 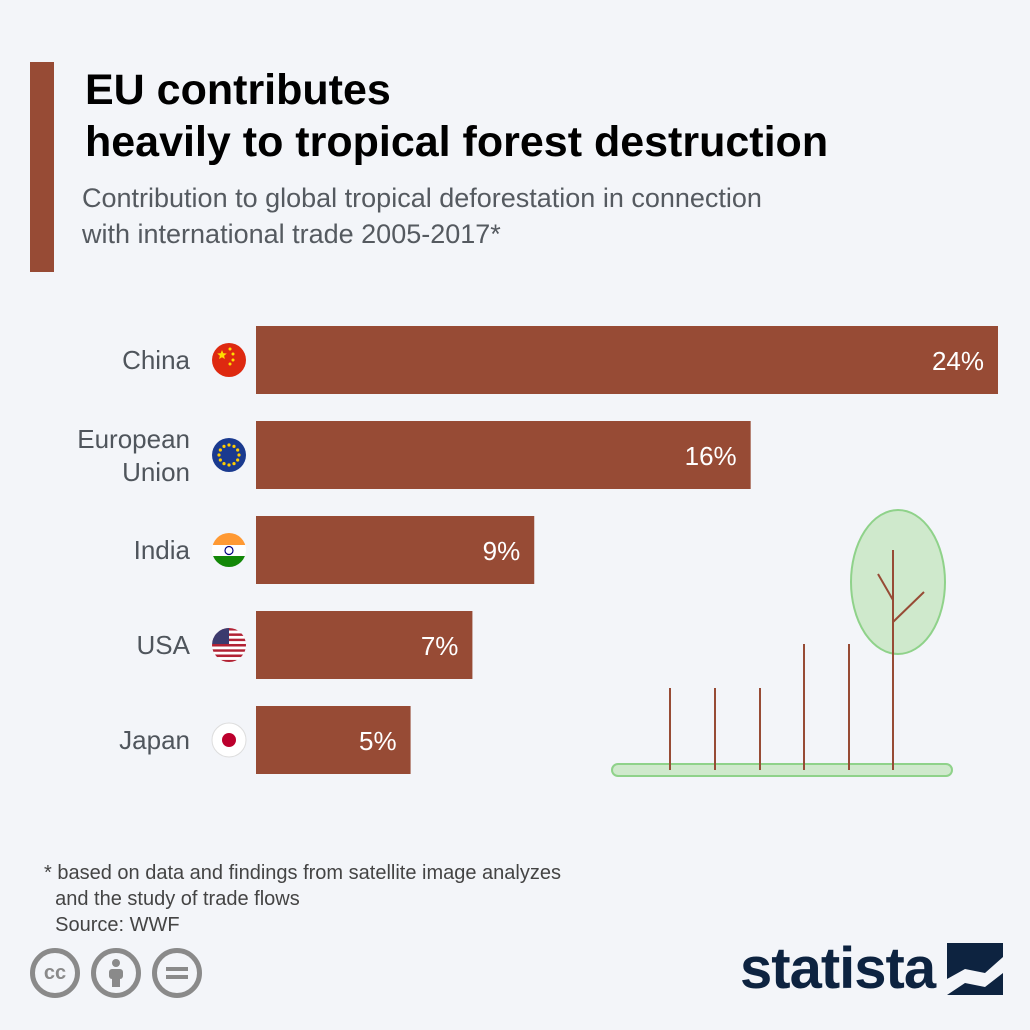 What do you see at coordinates (333, 740) in the screenshot?
I see `bar-japan` at bounding box center [333, 740].